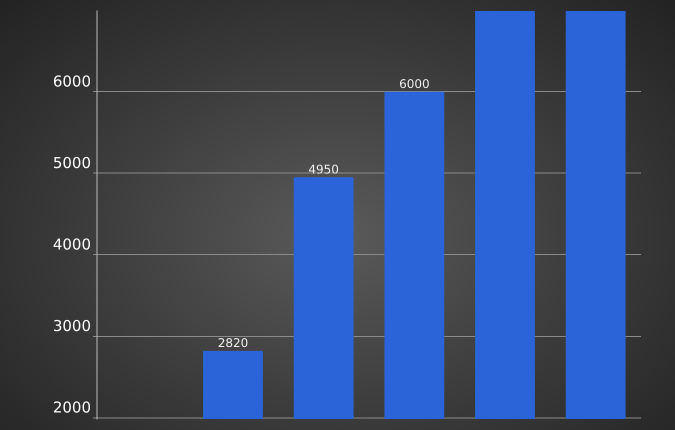  I want to click on y-tick-label: 3000, so click(71, 326).